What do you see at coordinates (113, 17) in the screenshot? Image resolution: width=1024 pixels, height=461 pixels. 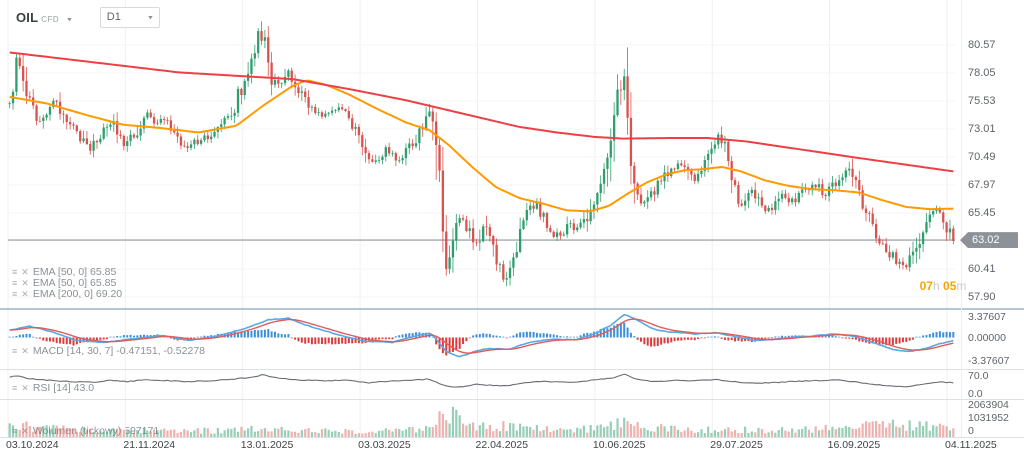 I see `timeframe-value: D1` at bounding box center [113, 17].